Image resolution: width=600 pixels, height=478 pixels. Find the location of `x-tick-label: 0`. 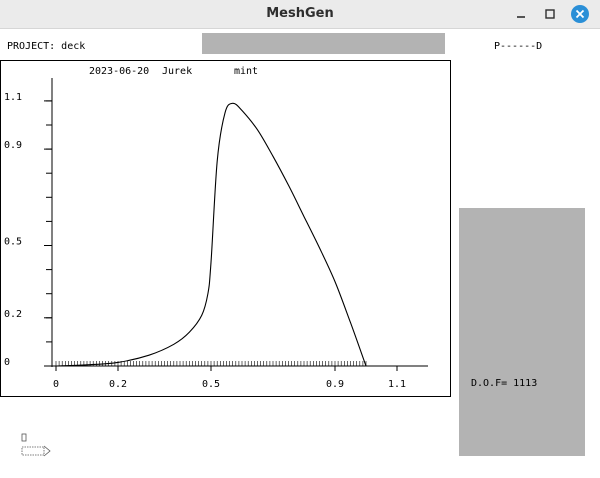

x-tick-label: 0 is located at coordinates (56, 384).